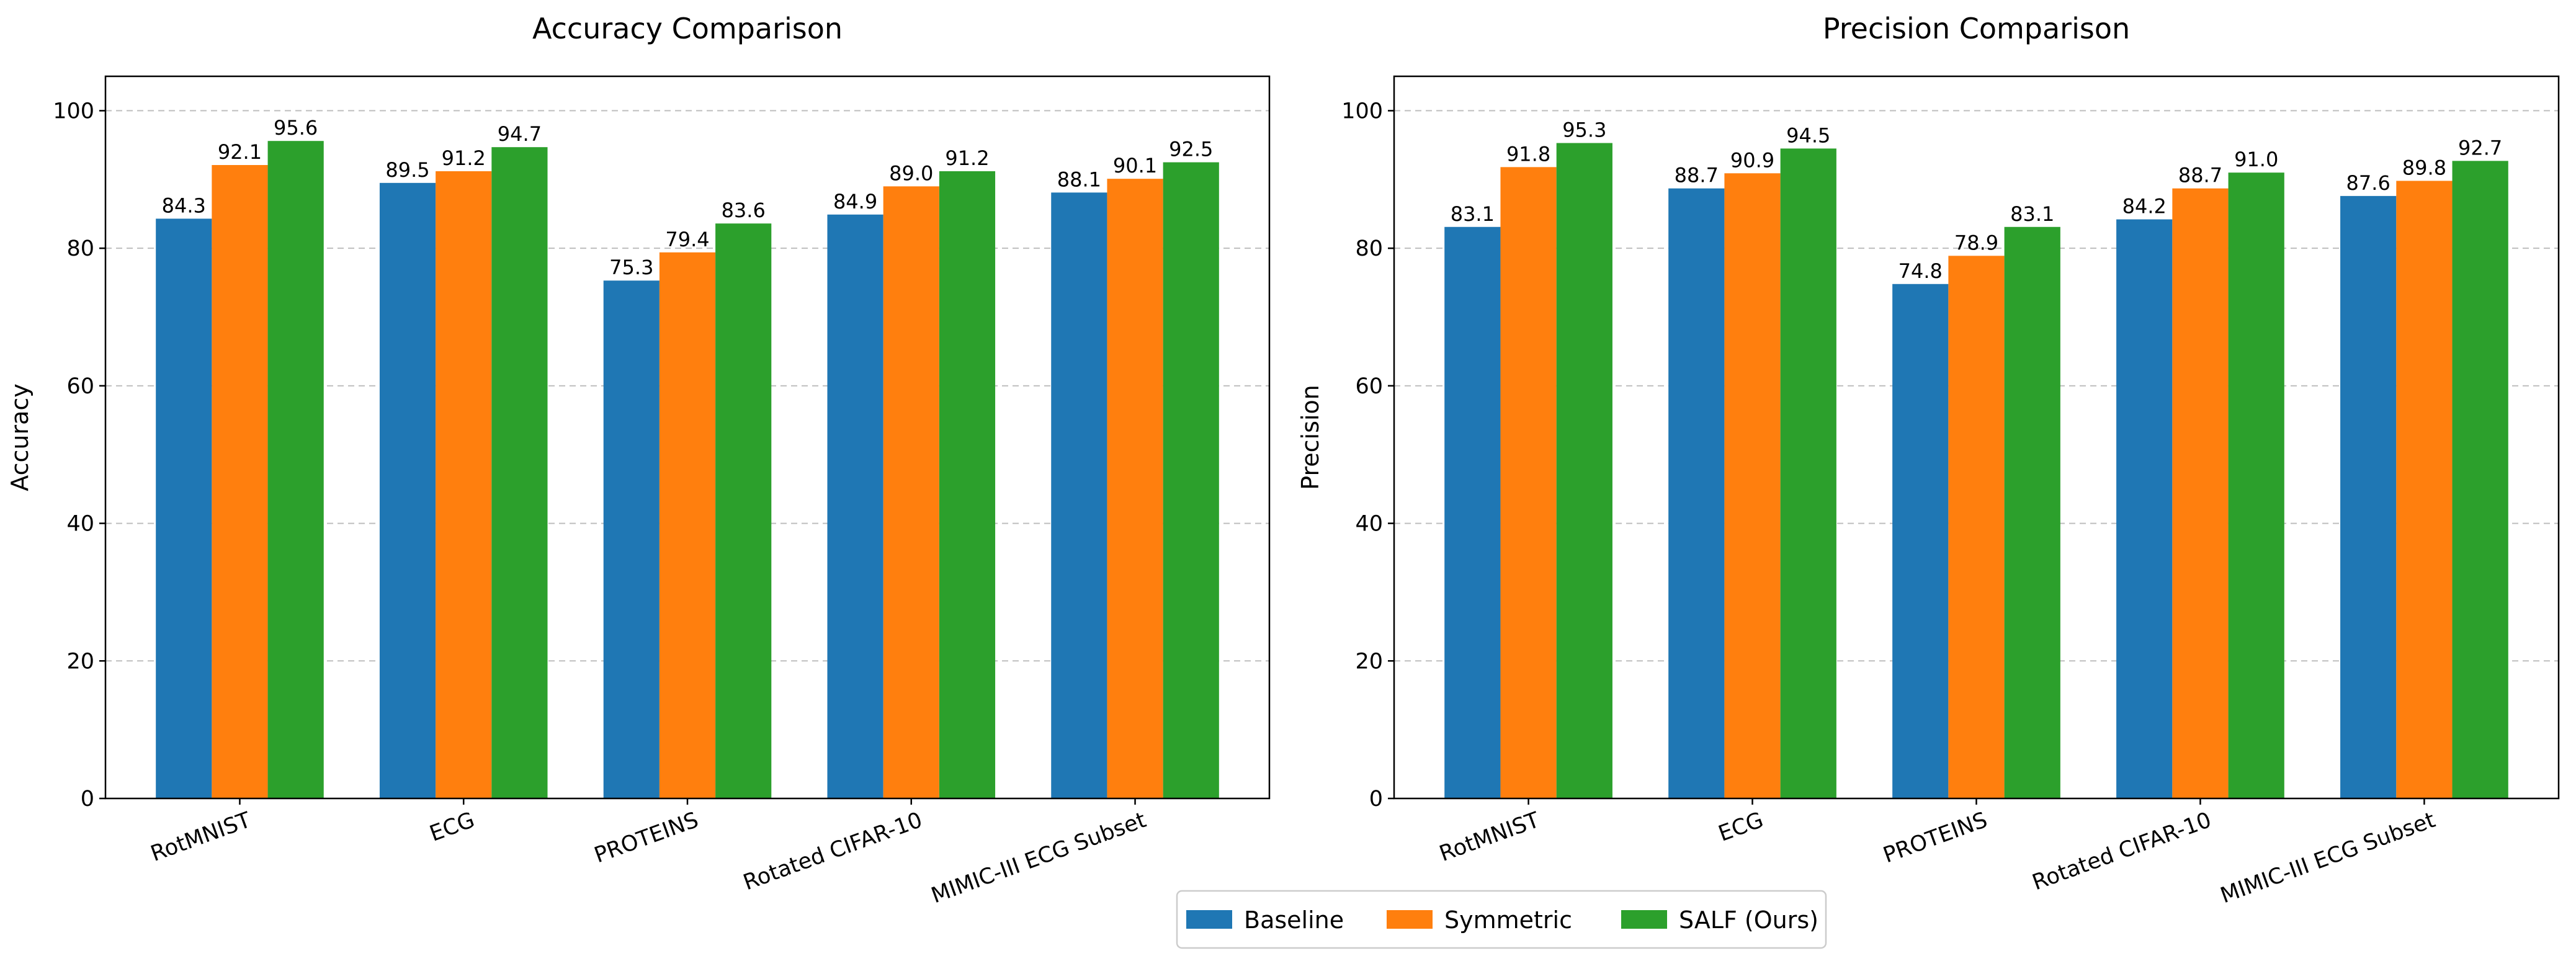  What do you see at coordinates (631, 267) in the screenshot?
I see `accuracy-bar-value-label: 75.3` at bounding box center [631, 267].